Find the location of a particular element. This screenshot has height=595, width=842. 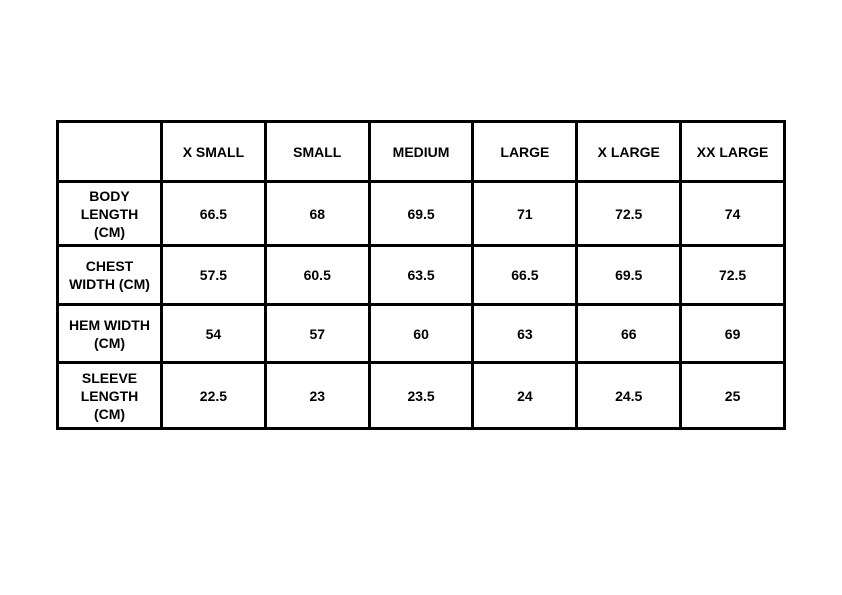

value-cell: 71 is located at coordinates (525, 213).